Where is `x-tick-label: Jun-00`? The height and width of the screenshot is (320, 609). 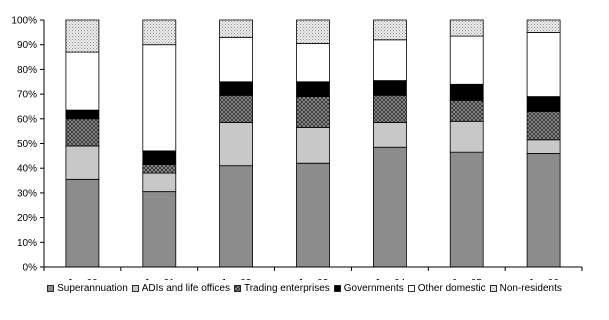 x-tick-label: Jun-00 is located at coordinates (82, 279).